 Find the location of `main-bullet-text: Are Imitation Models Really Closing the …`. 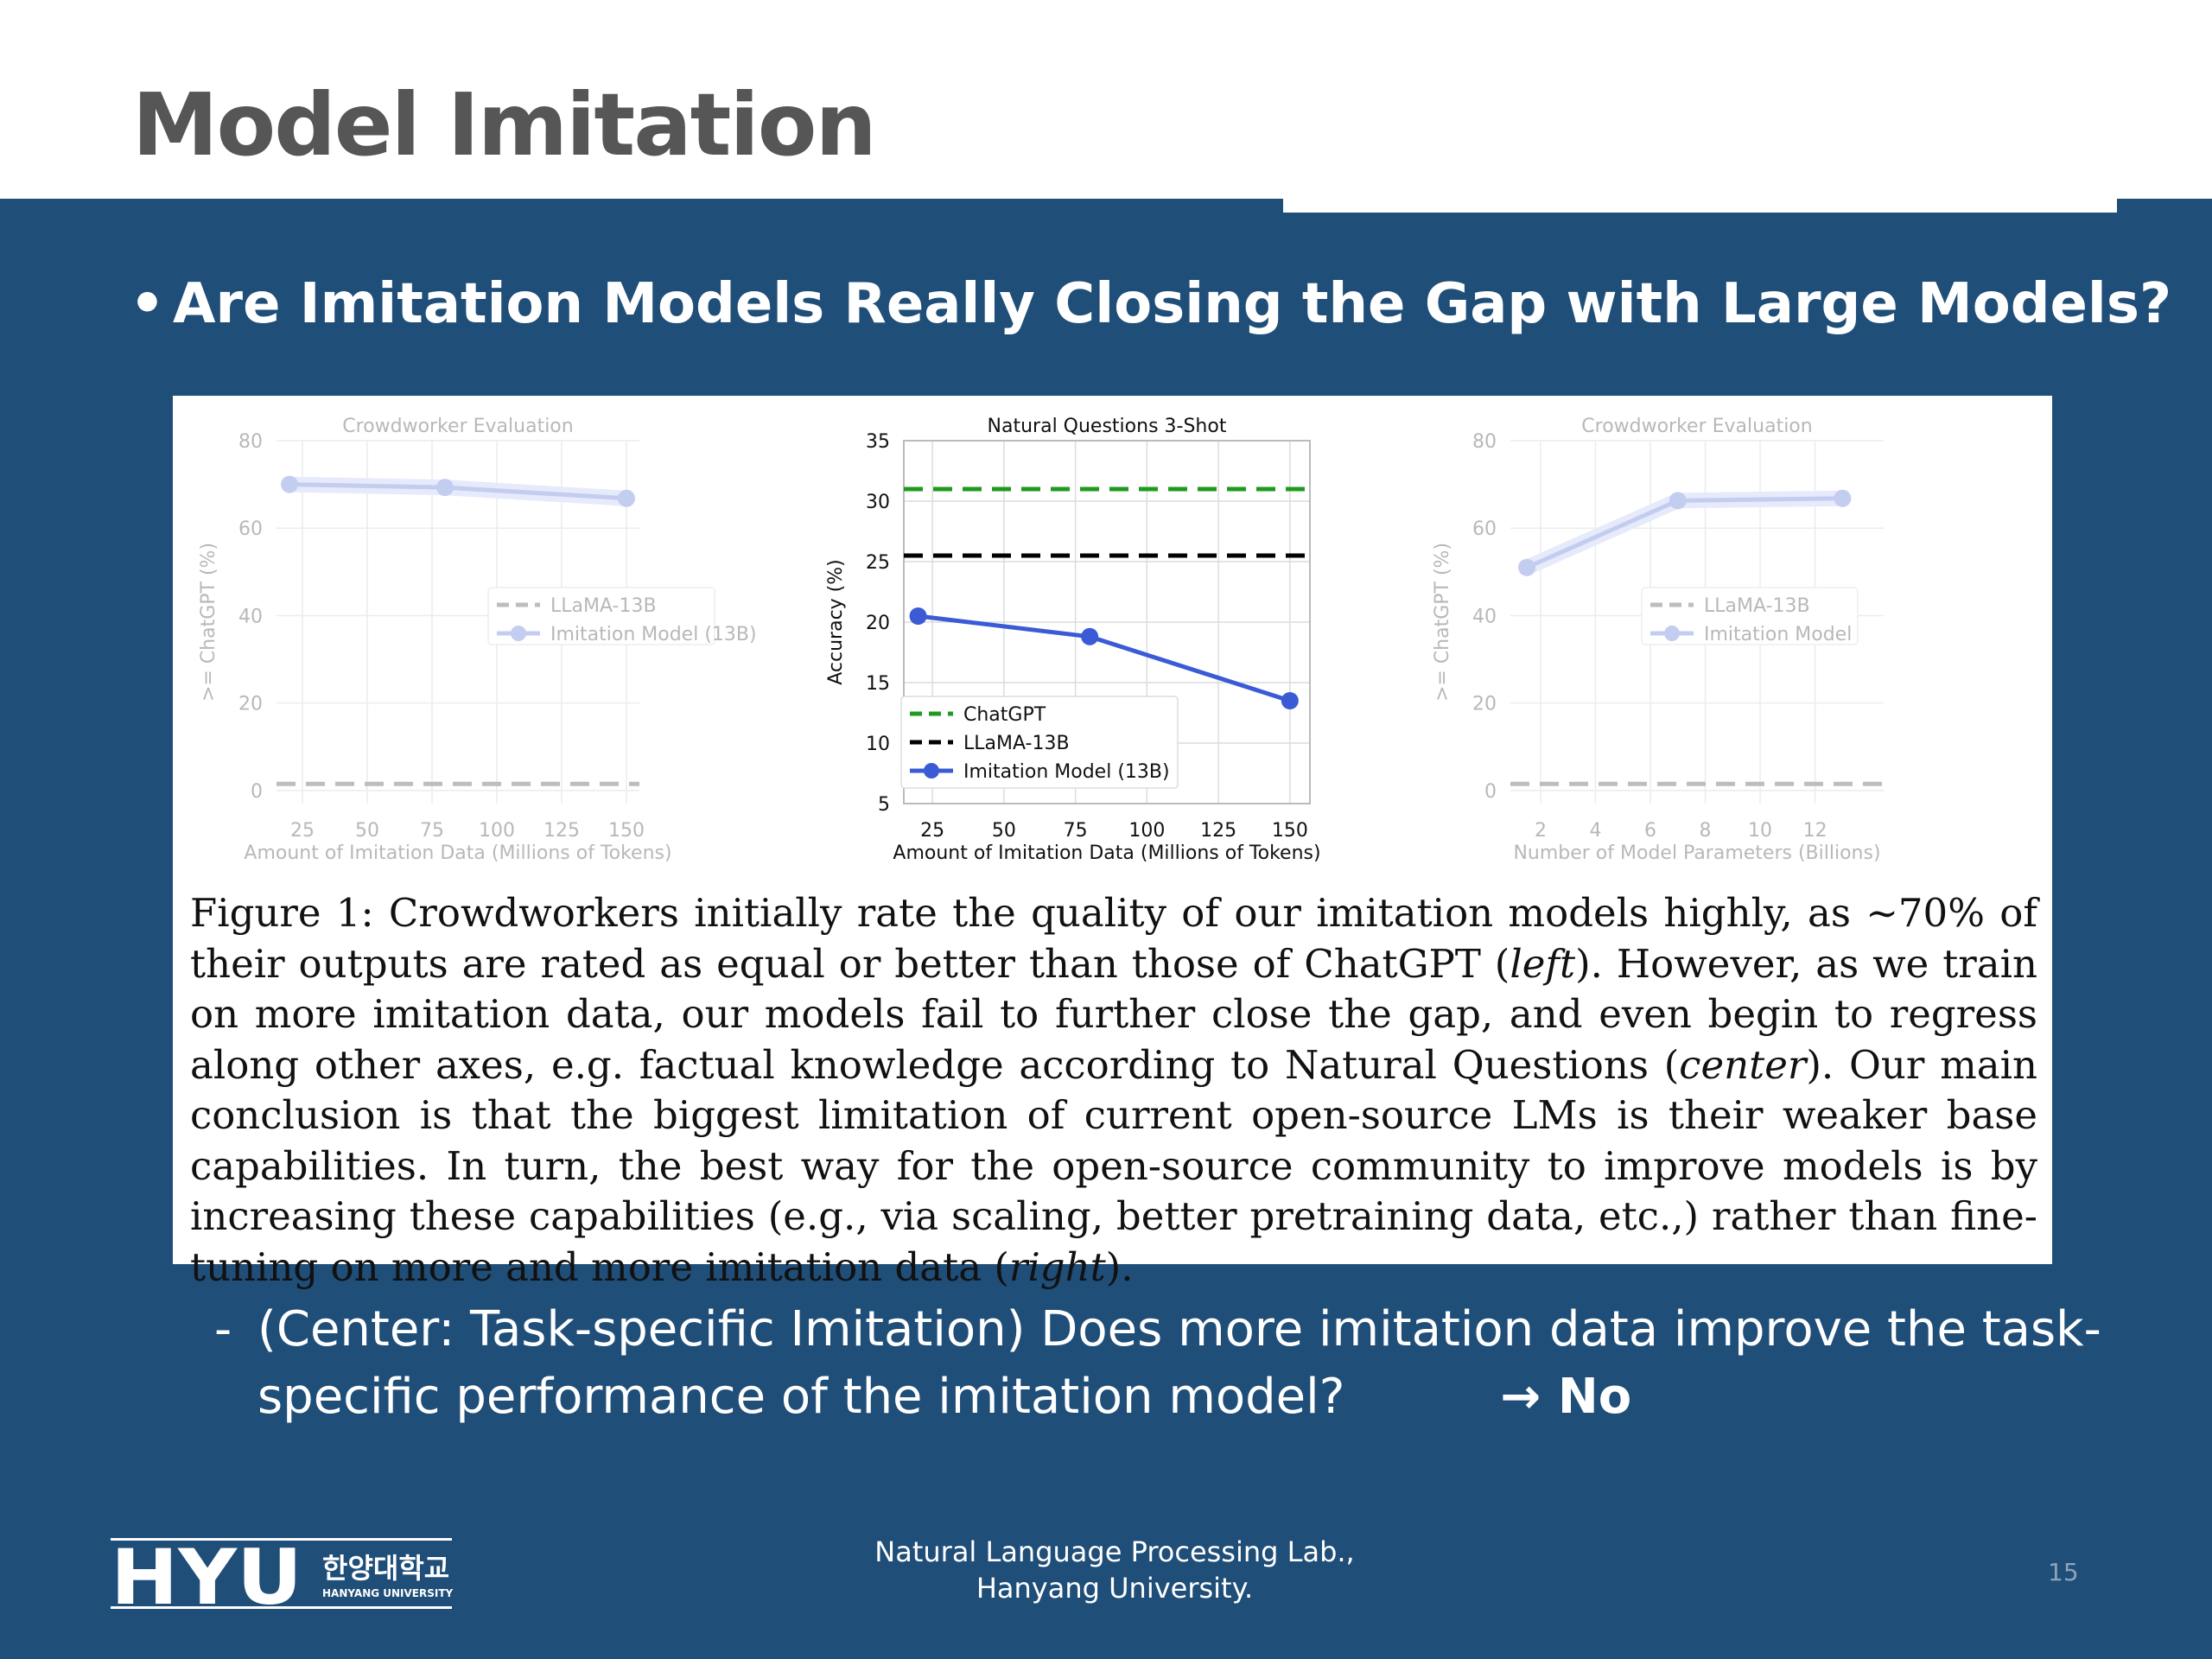

main-bullet-text: Are Imitation Models Really Closing the … is located at coordinates (1172, 304).